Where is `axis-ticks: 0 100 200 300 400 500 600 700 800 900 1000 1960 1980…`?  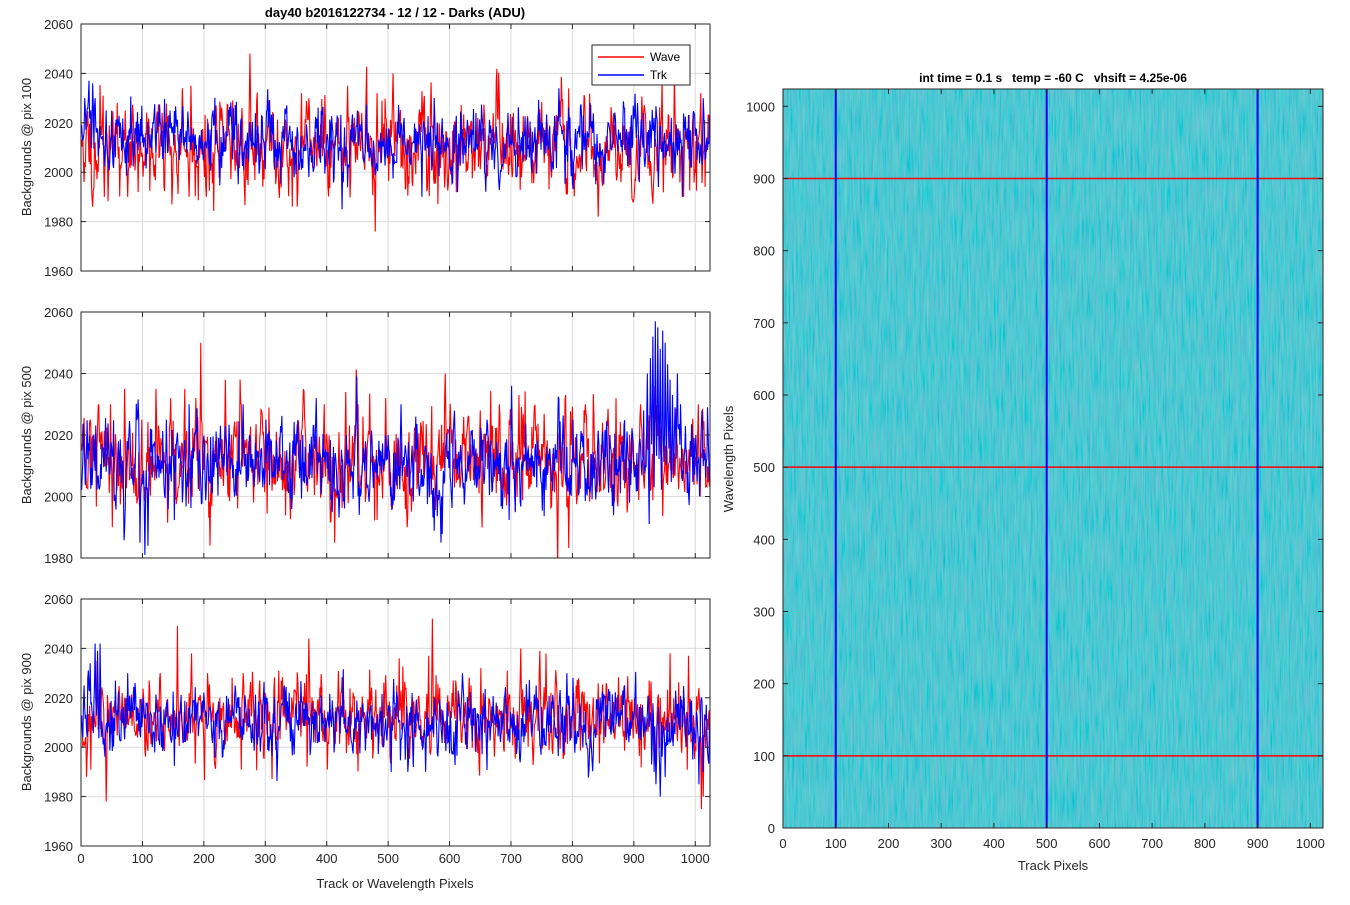 axis-ticks: 0 100 200 300 400 500 600 700 800 900 1000 1960 1980… is located at coordinates (377, 729).